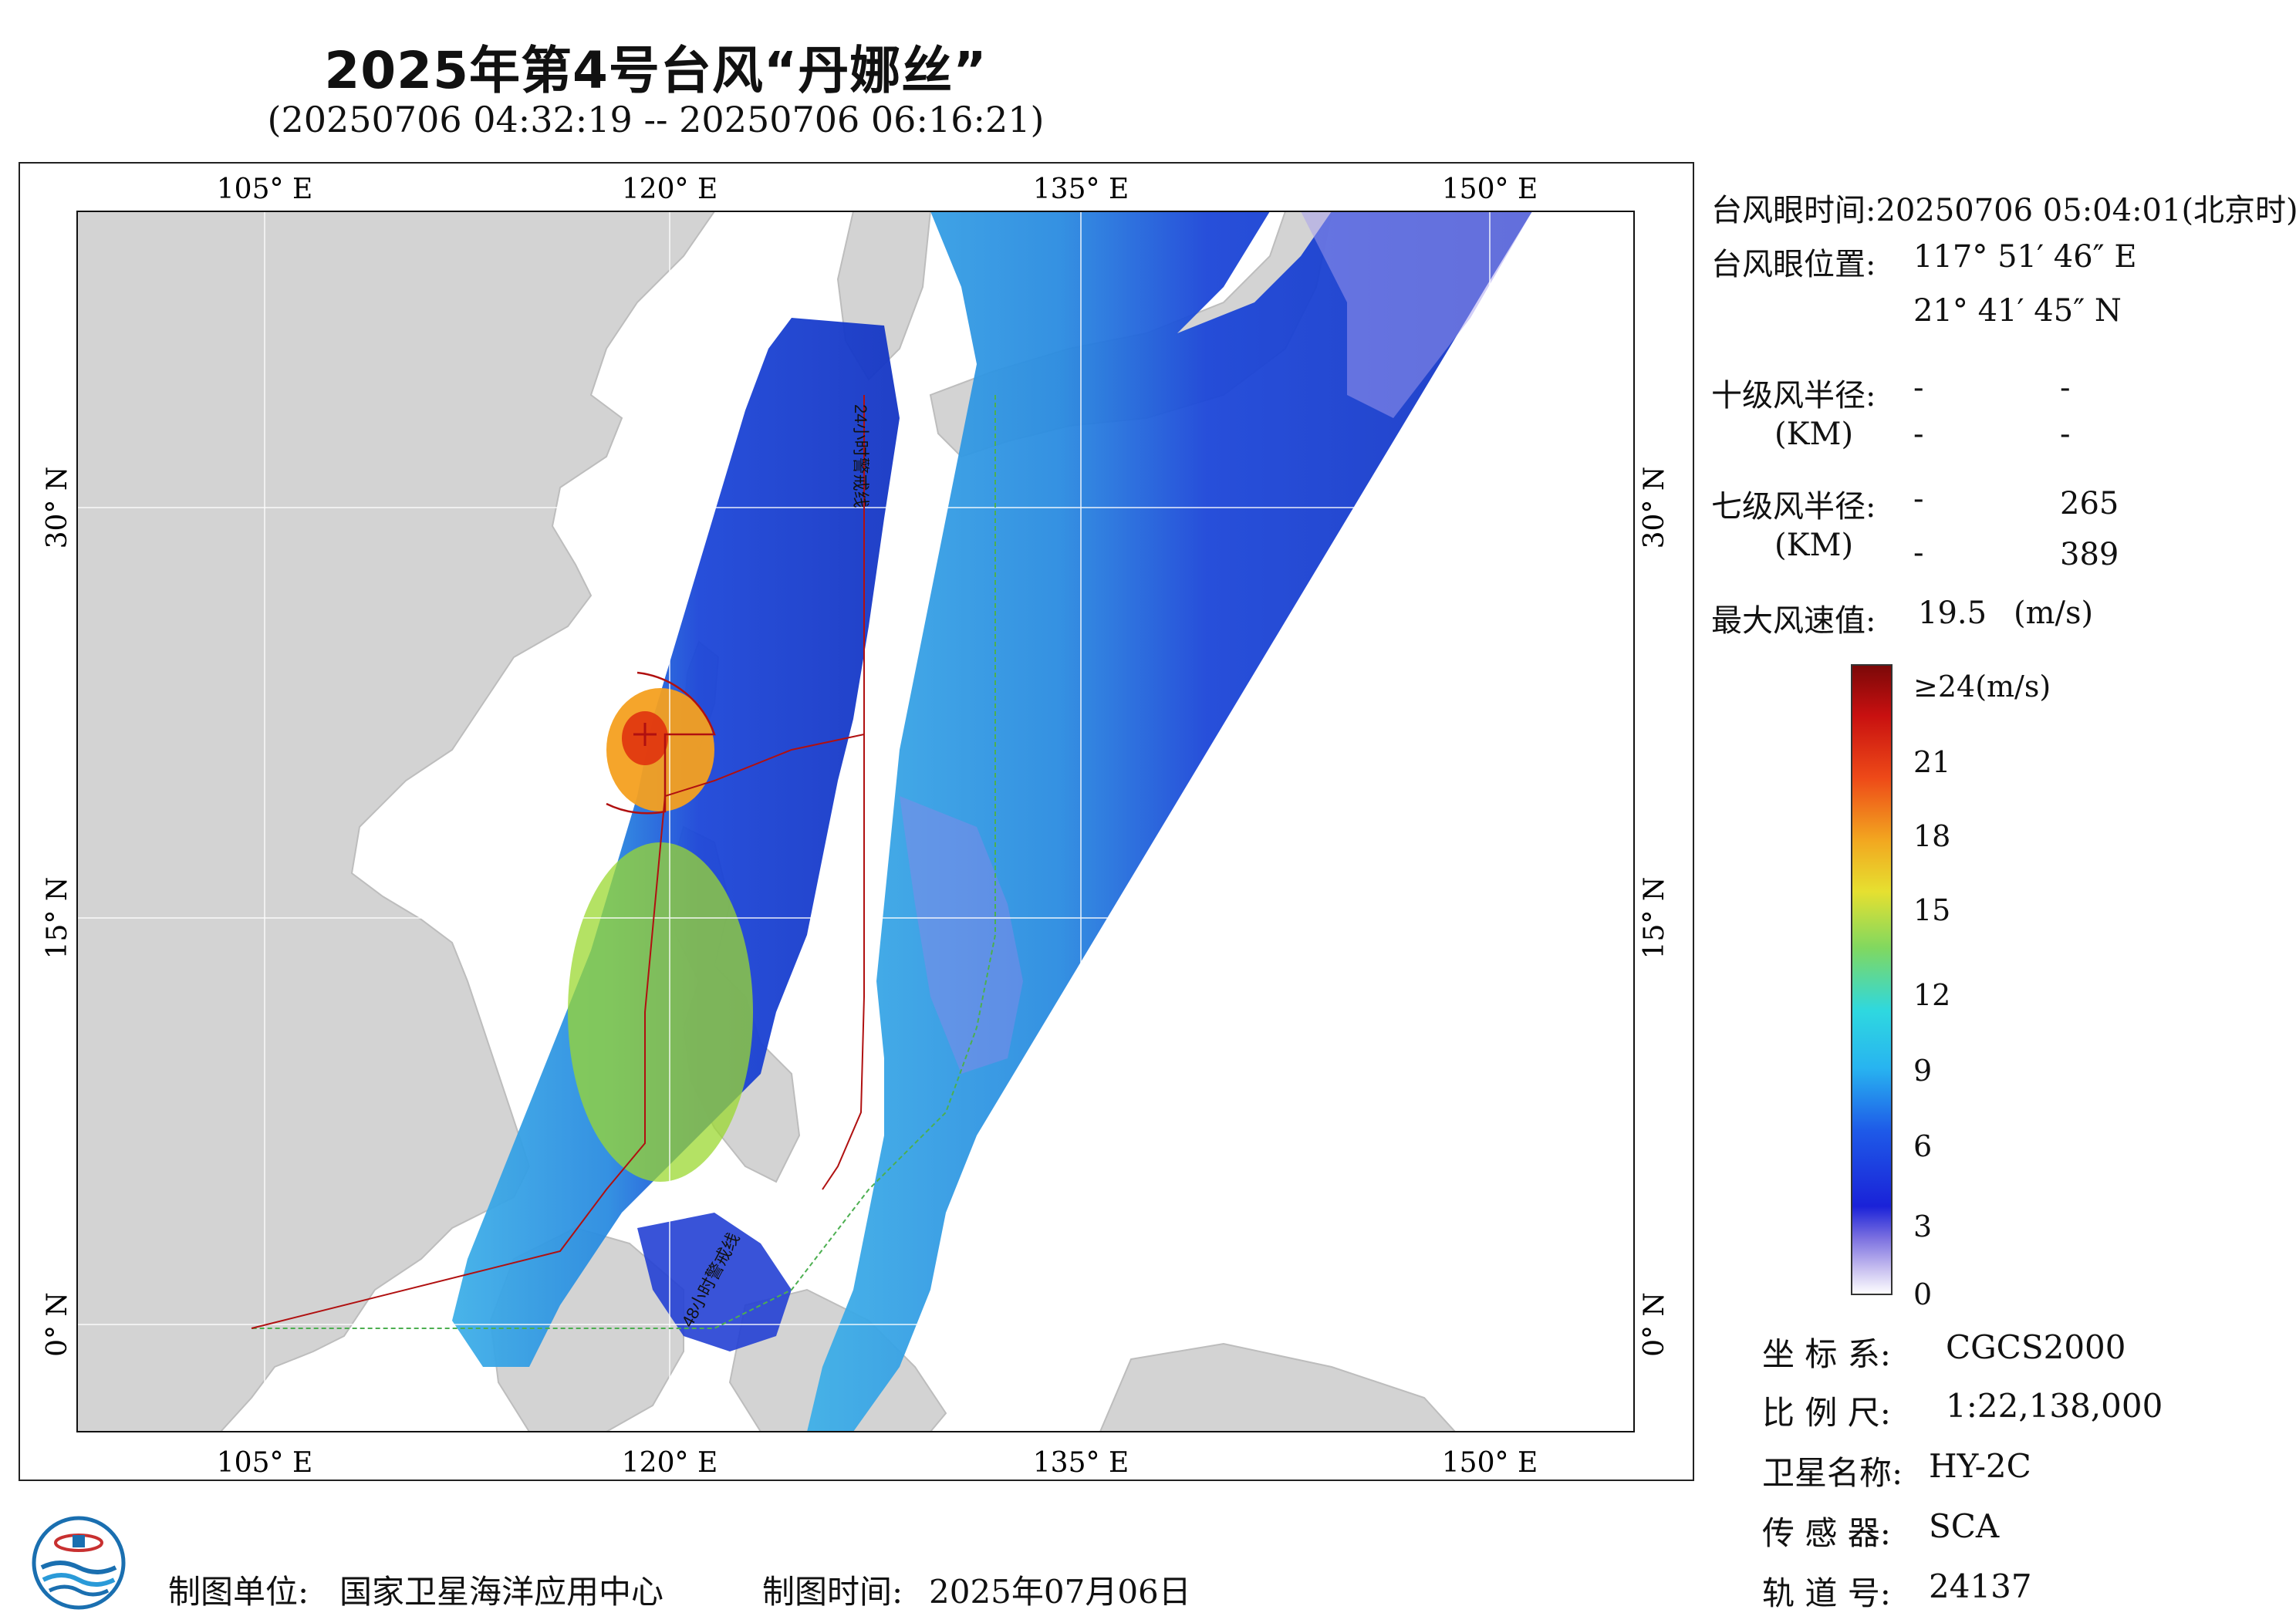 This screenshot has width=2296, height=1623. Describe the element at coordinates (1932, 762) in the screenshot. I see `colorbar-label-21: 21` at that location.